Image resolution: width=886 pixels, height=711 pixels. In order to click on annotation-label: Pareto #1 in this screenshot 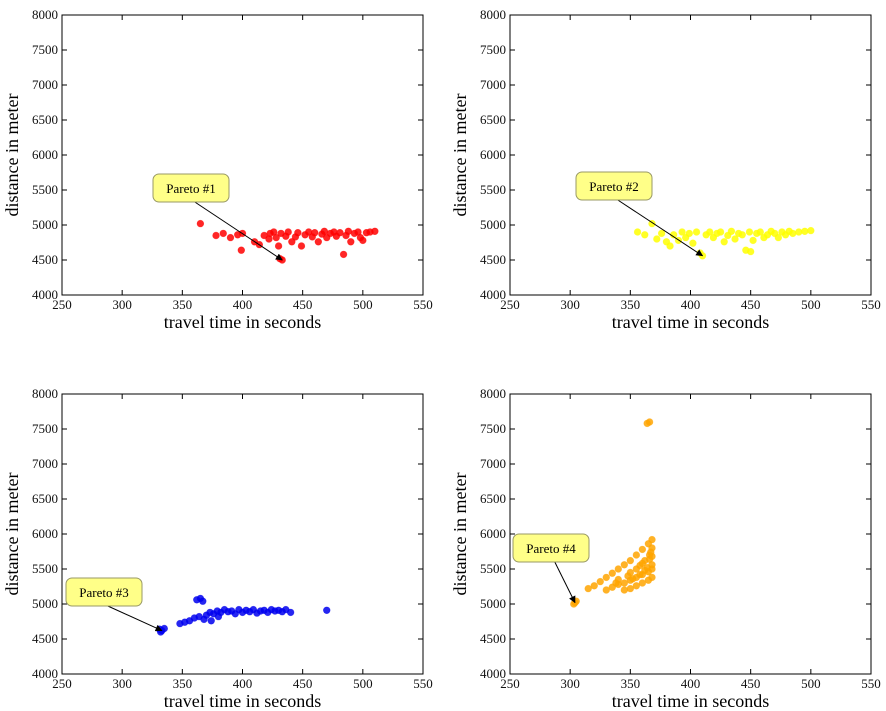, I will do `click(190, 188)`.